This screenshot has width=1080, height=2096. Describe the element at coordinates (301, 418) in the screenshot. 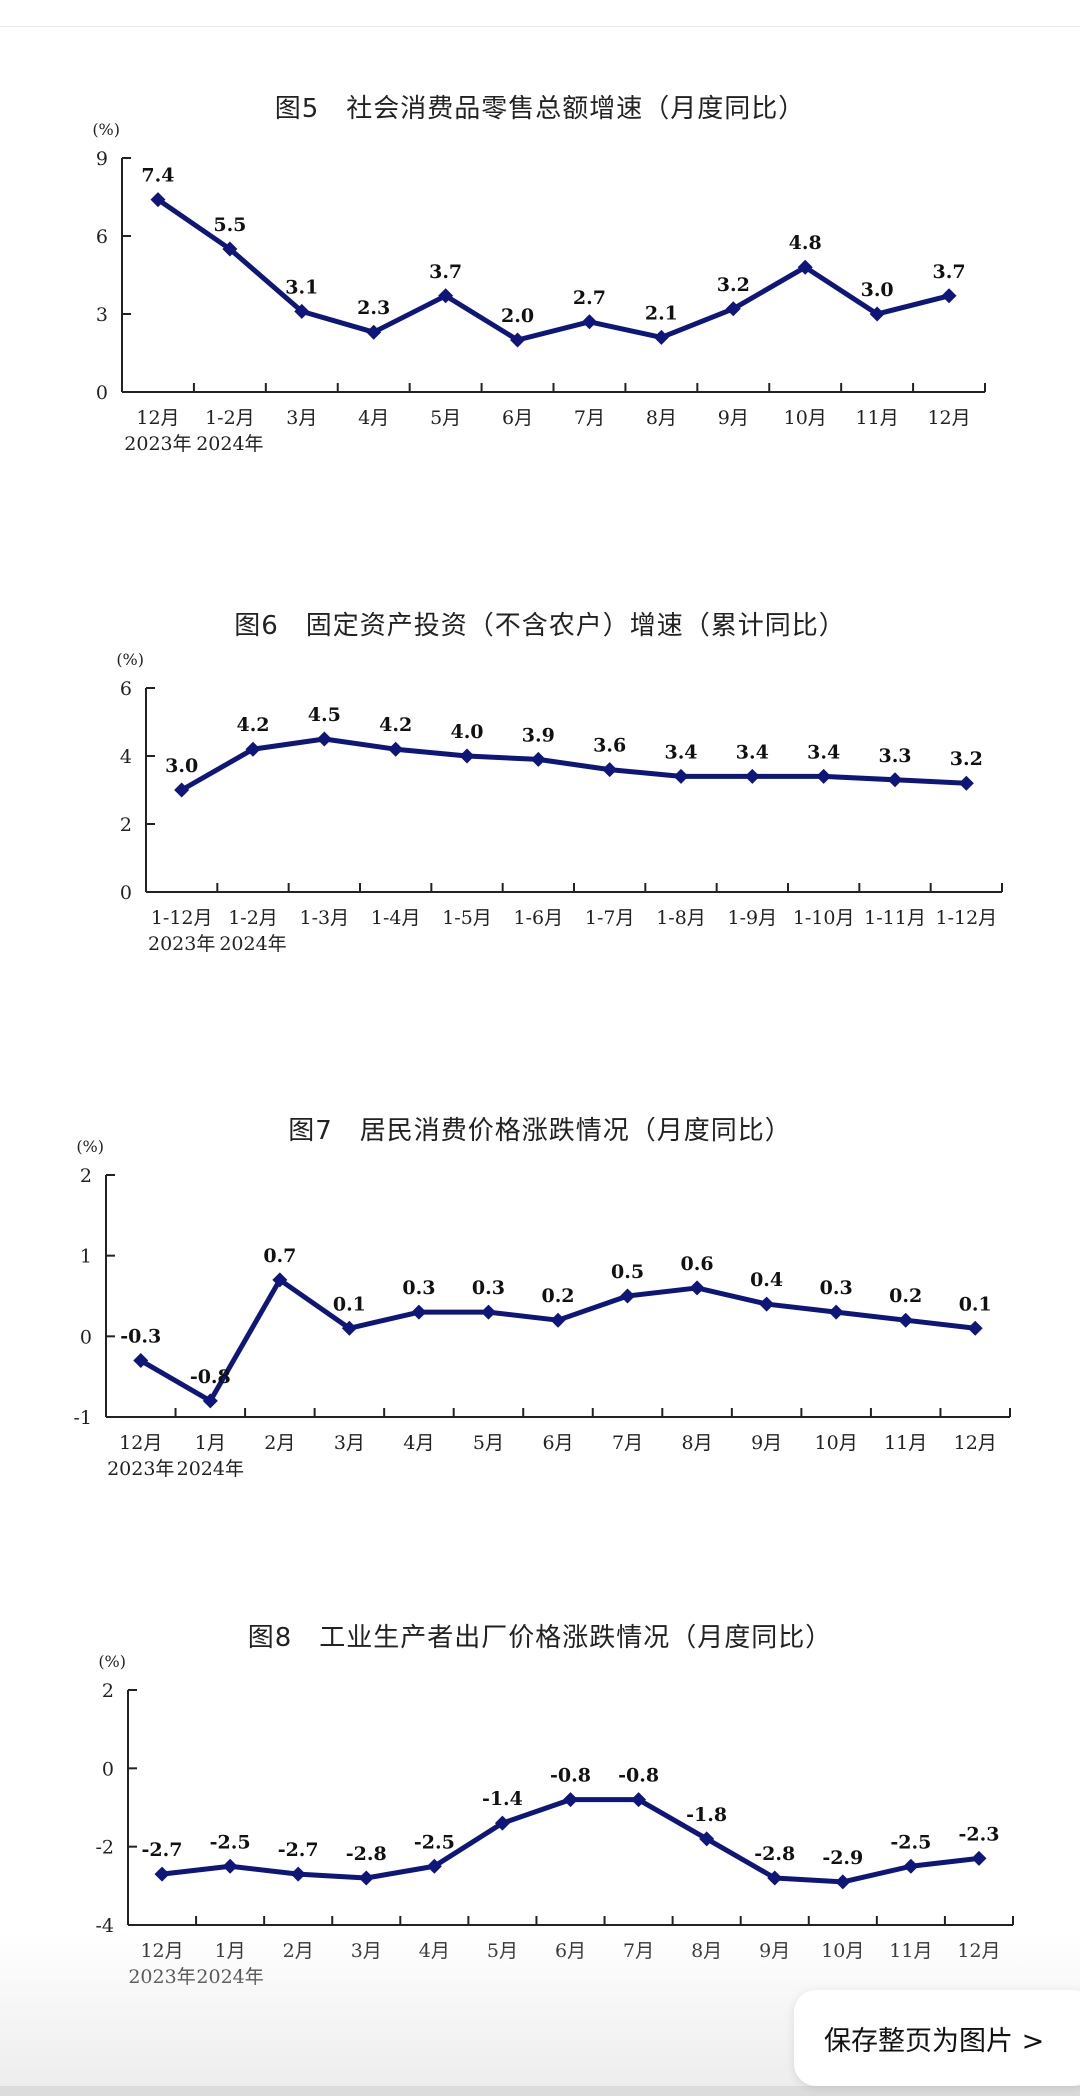

I see `x-tick-label: 3月` at that location.